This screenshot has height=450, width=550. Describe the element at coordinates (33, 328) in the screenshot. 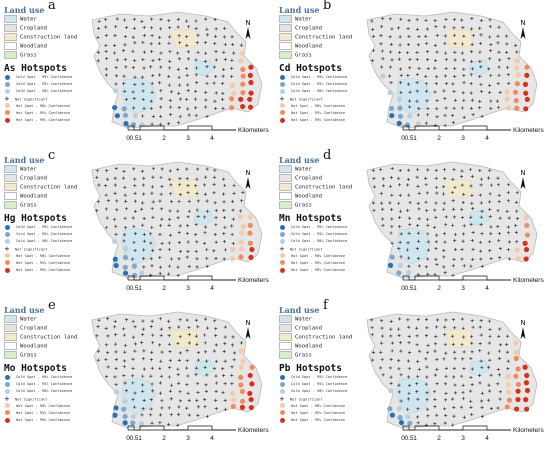

I see `land-use-label: Cropland` at that location.